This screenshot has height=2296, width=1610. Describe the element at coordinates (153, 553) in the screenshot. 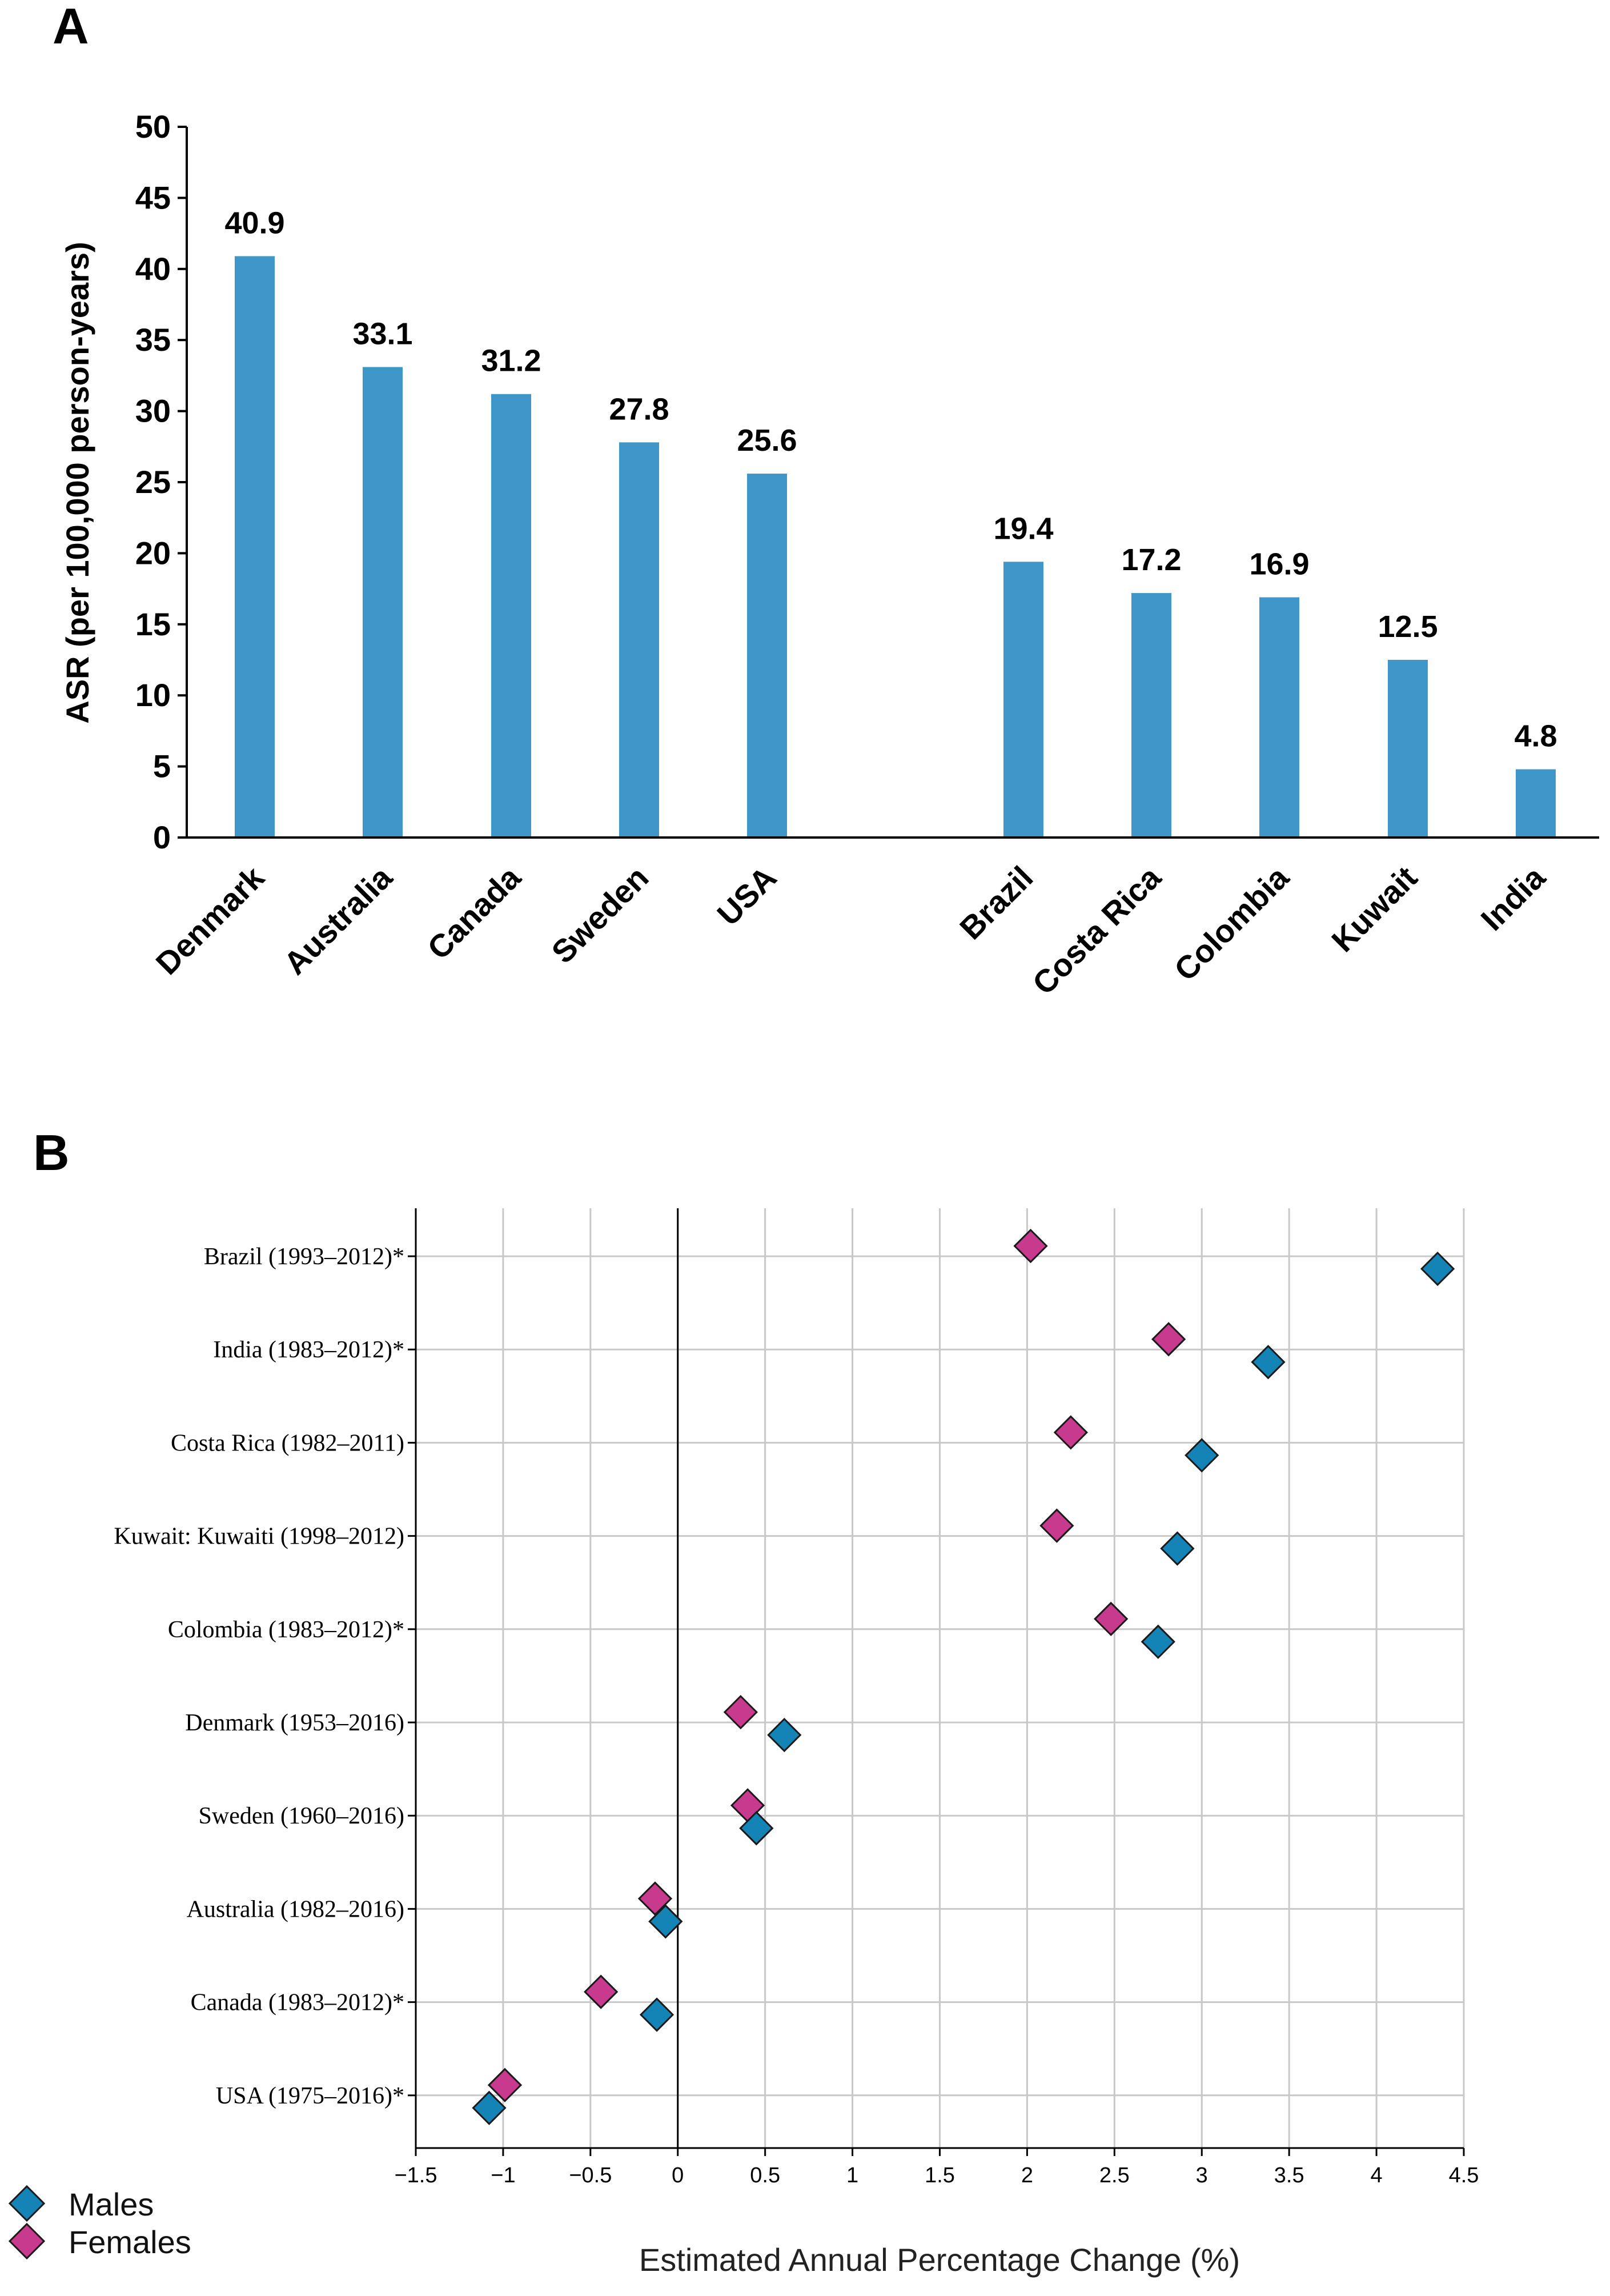

I see `y-tick-label: 20` at that location.